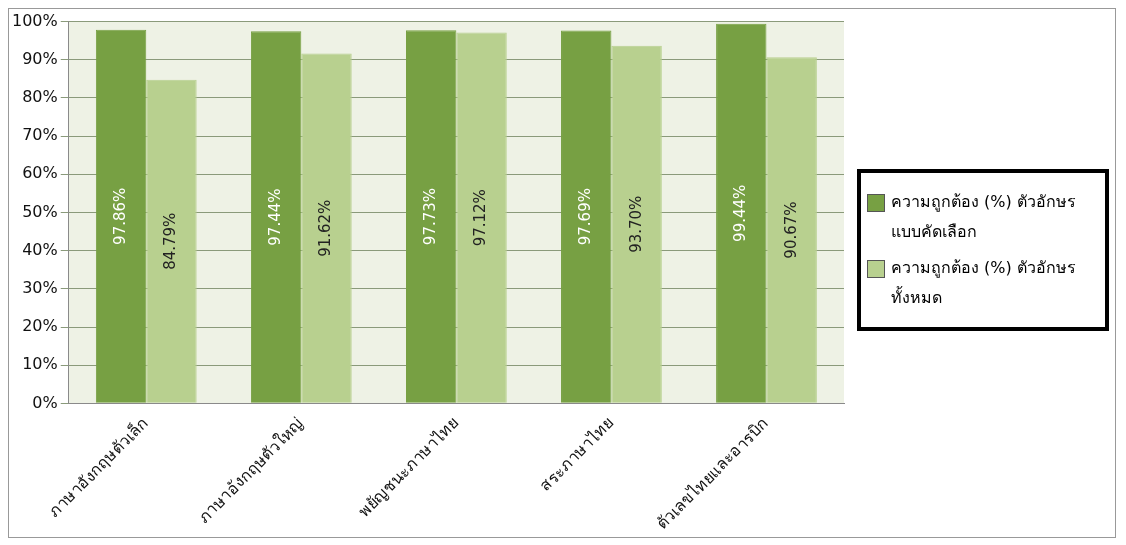  What do you see at coordinates (984, 217) in the screenshot?
I see `legend-label: ความถูกต้อง (%) ตัวอักษรแบบคัดเลือก` at bounding box center [984, 217].